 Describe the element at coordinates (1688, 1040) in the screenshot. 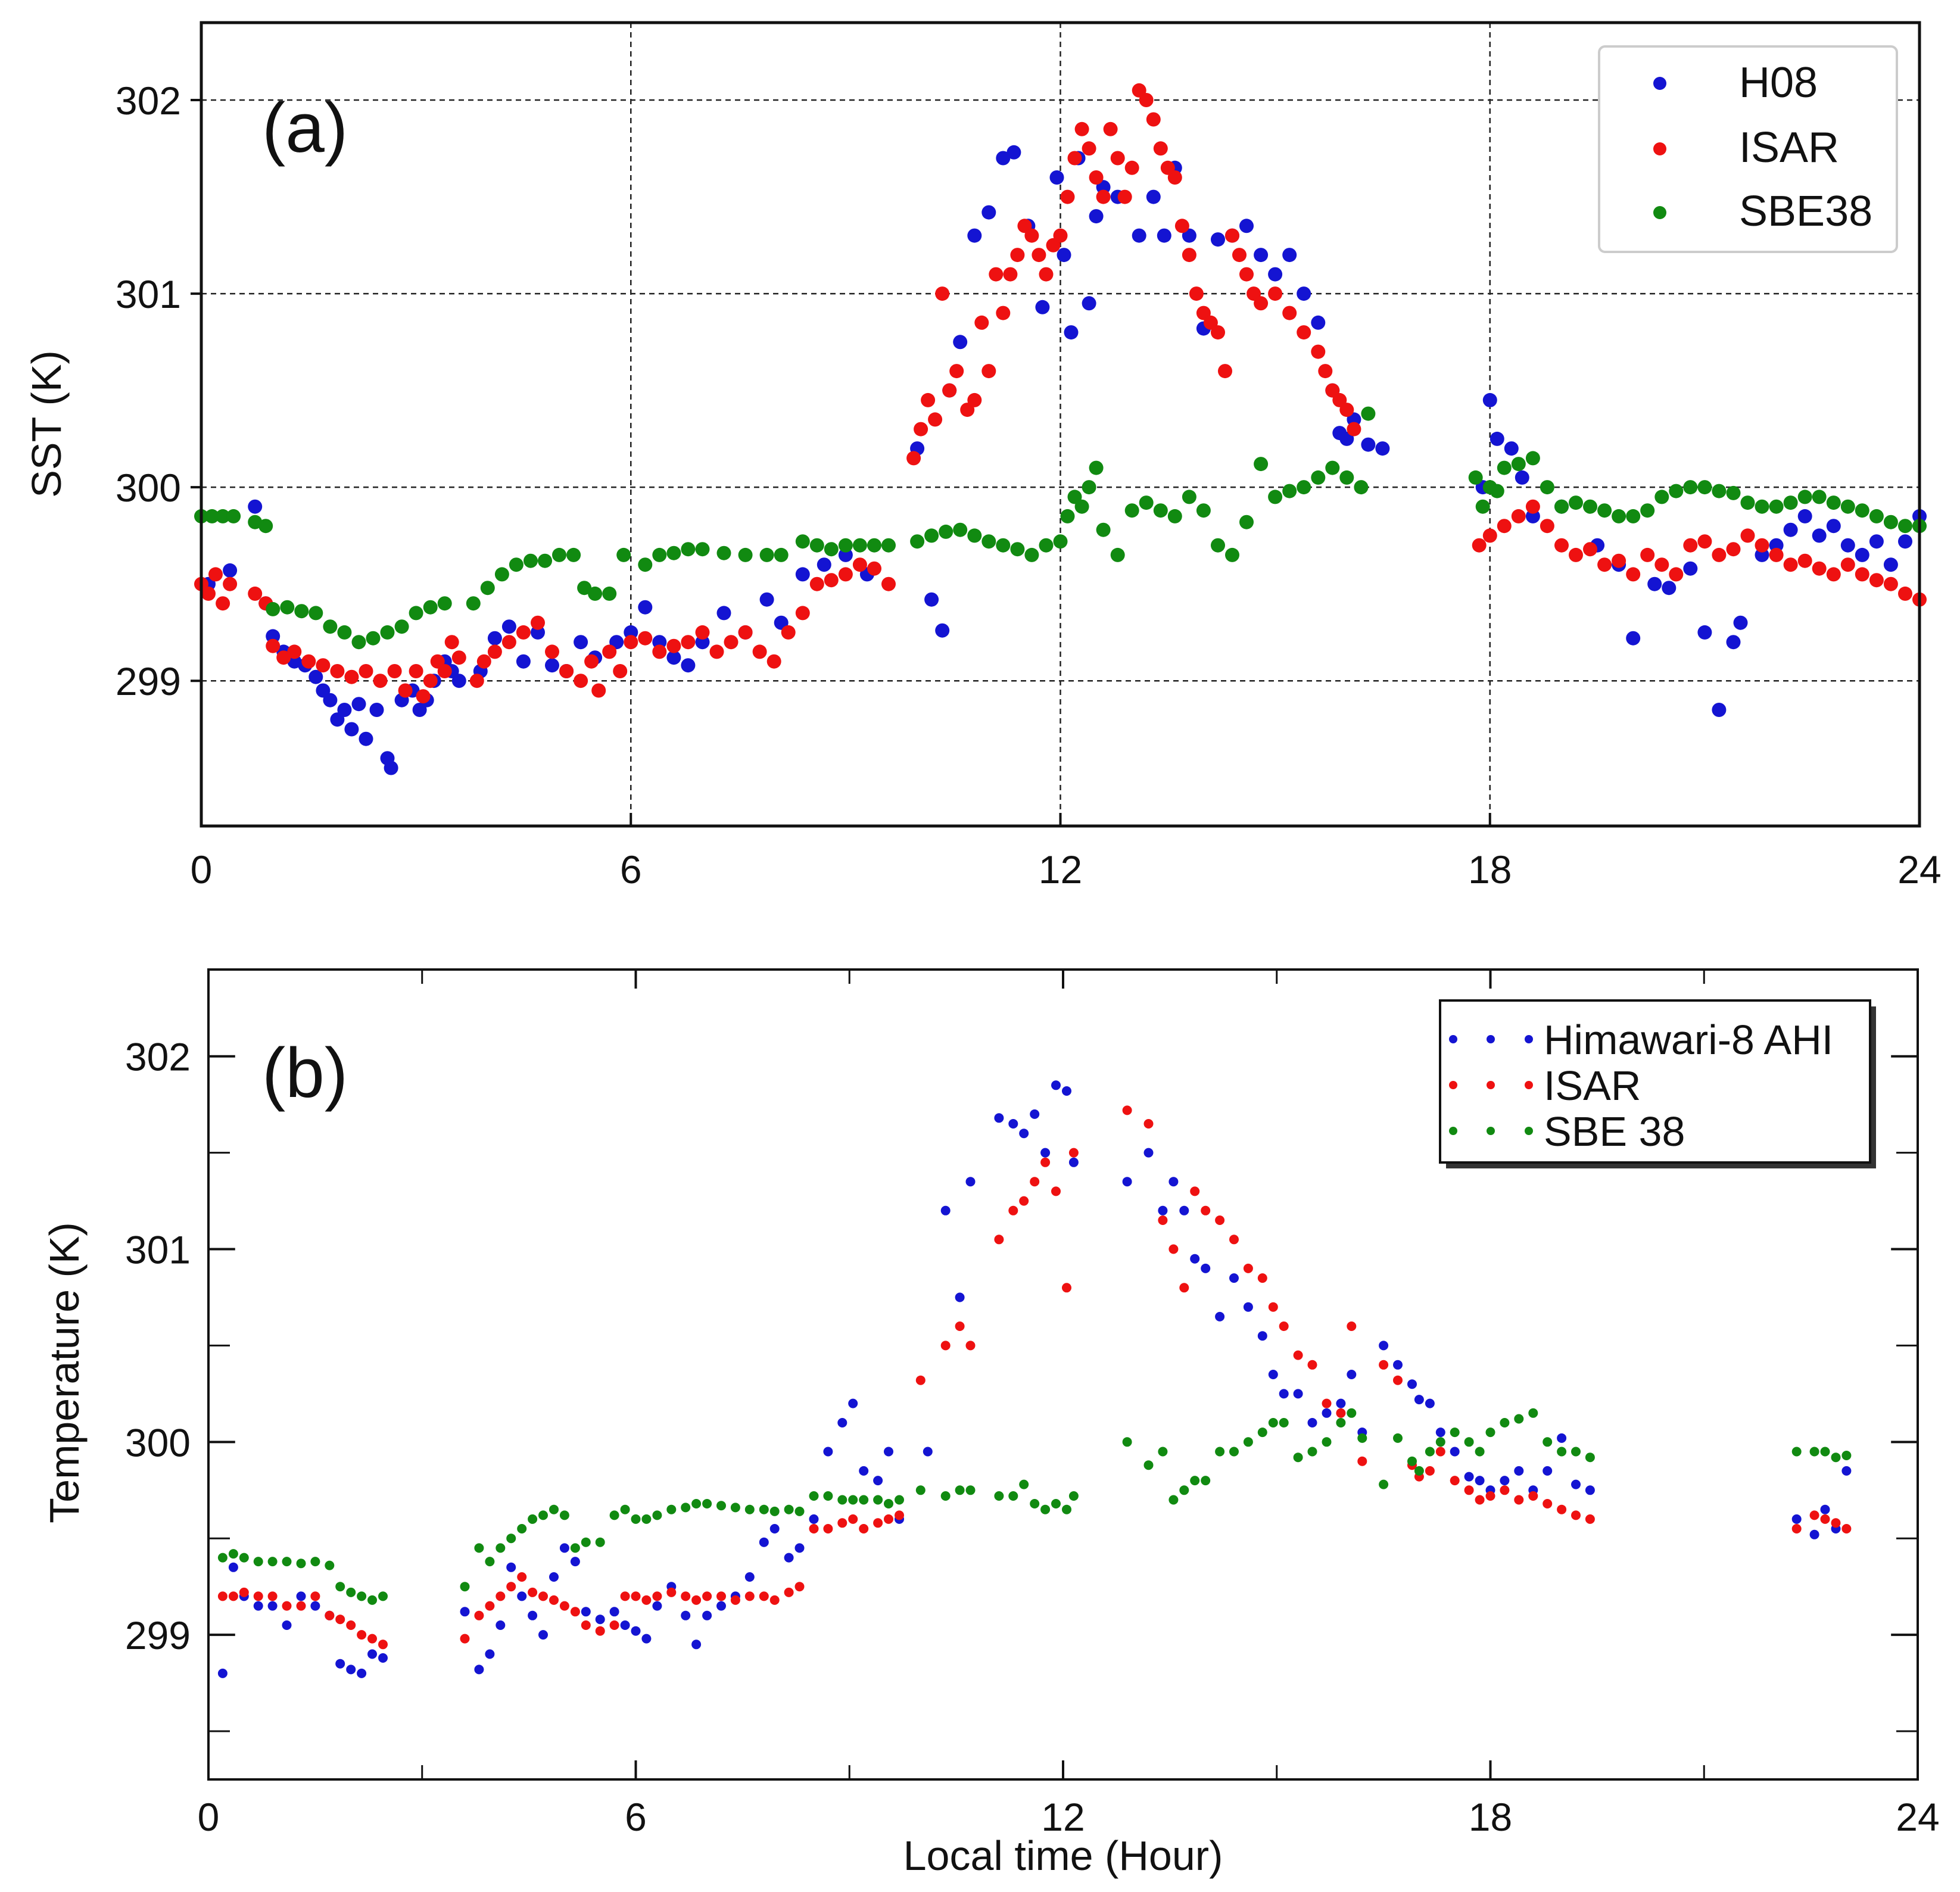

I see `legend-b-label-himawari: Himawari-8 AHI` at that location.